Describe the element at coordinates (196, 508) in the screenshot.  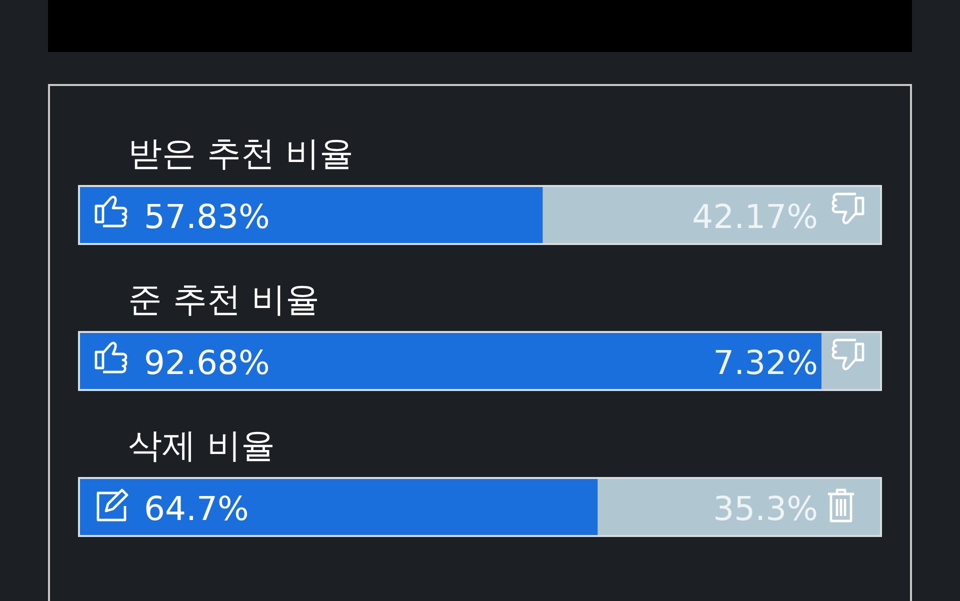
I see `data-label: 64.7%` at that location.